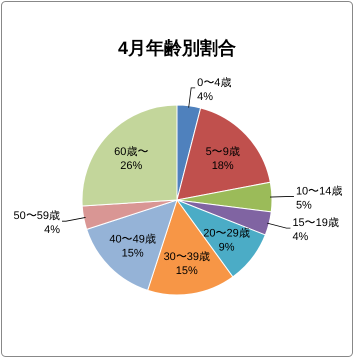 This screenshot has width=354, height=358. I want to click on slice-label: 20〜29歳, so click(226, 233).